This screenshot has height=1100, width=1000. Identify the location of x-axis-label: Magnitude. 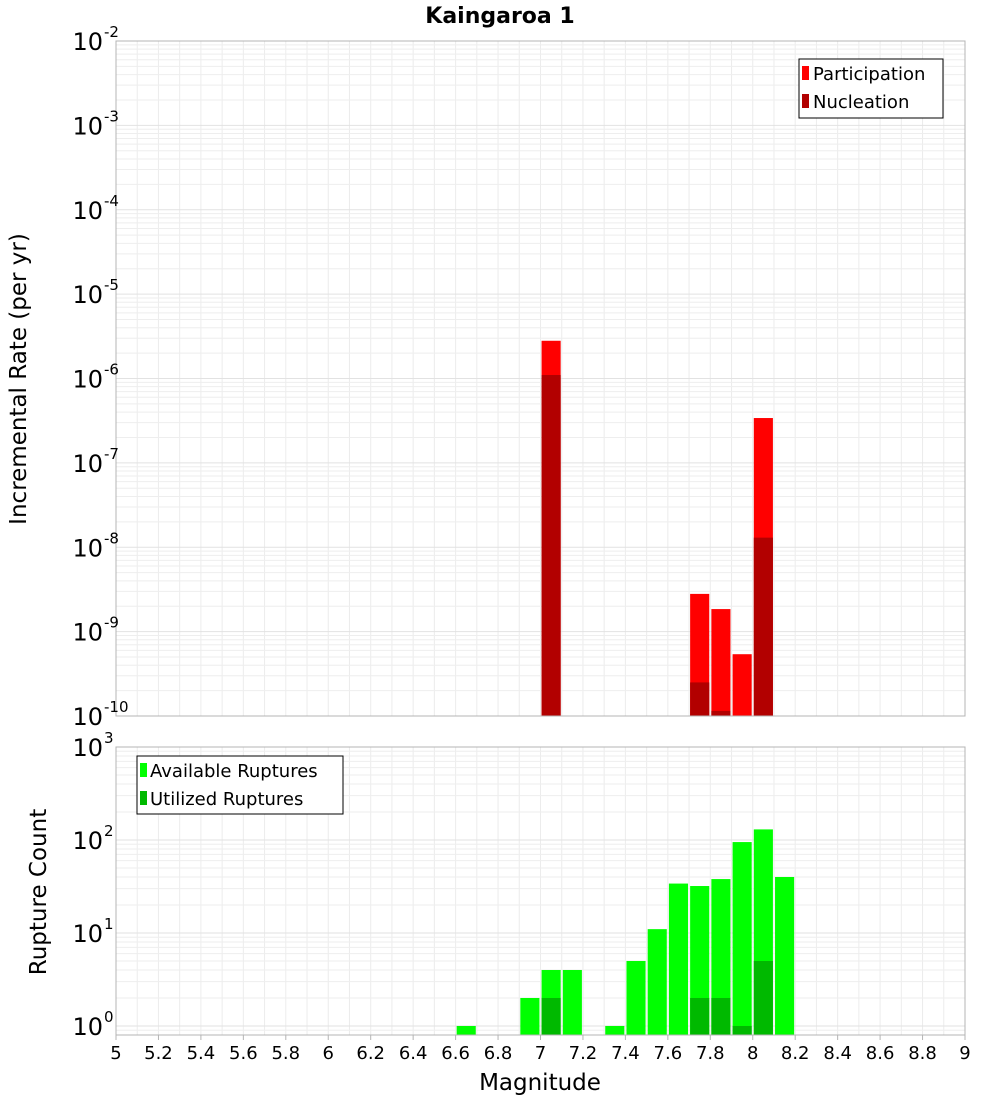
(540, 1083).